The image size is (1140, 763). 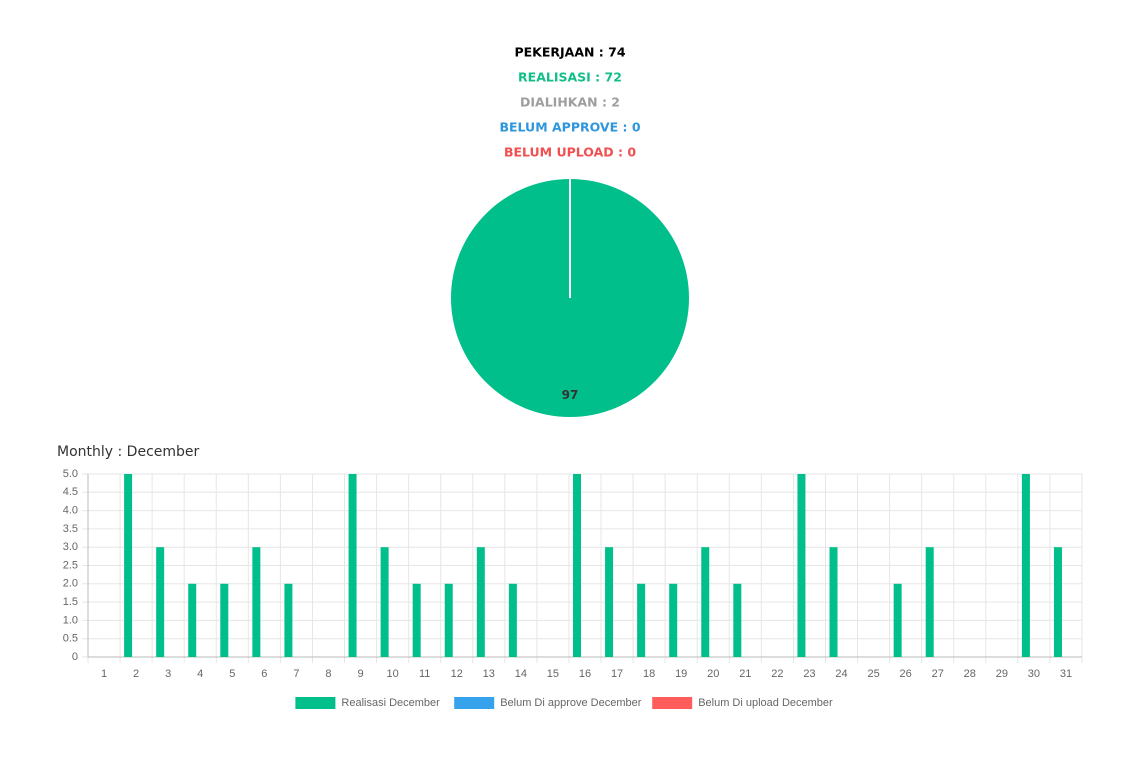 I want to click on x-tick-label: 4, so click(x=200, y=674).